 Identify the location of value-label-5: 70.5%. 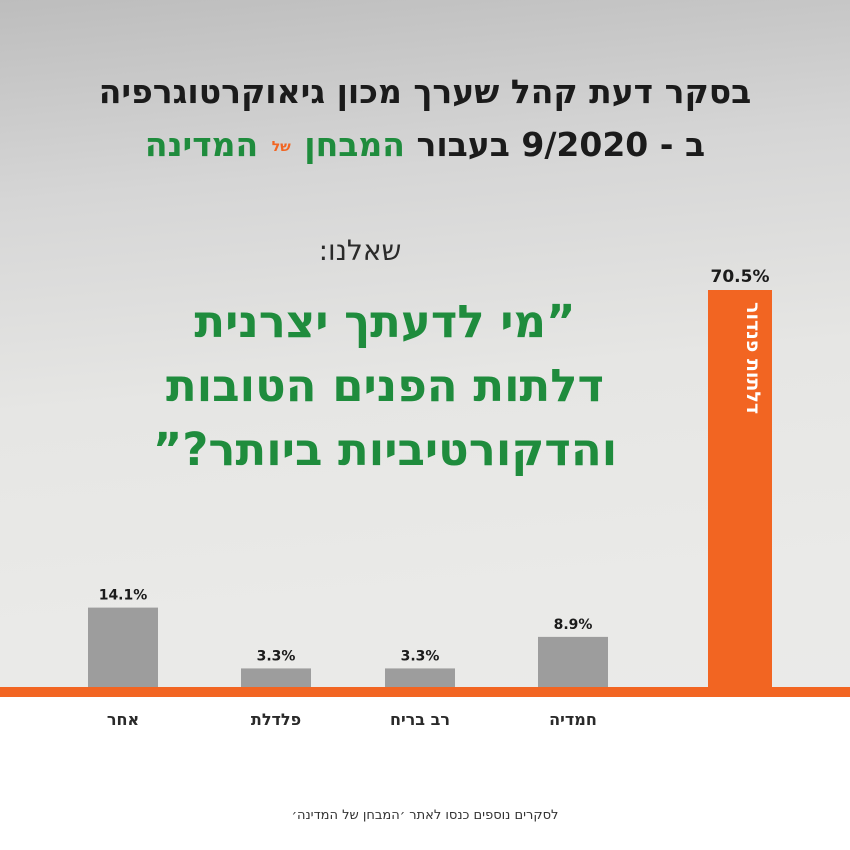
(740, 277).